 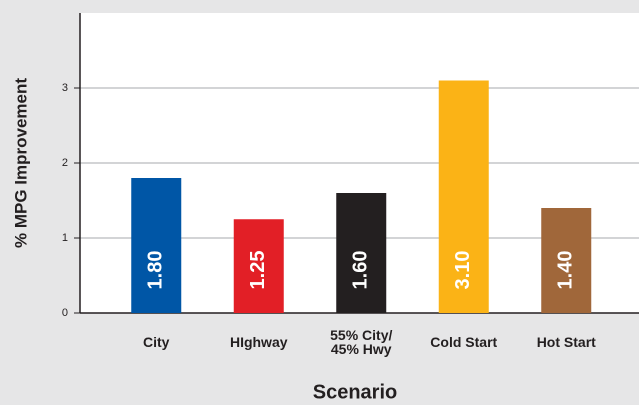 I want to click on y-tick-label: 3, so click(x=65, y=88).